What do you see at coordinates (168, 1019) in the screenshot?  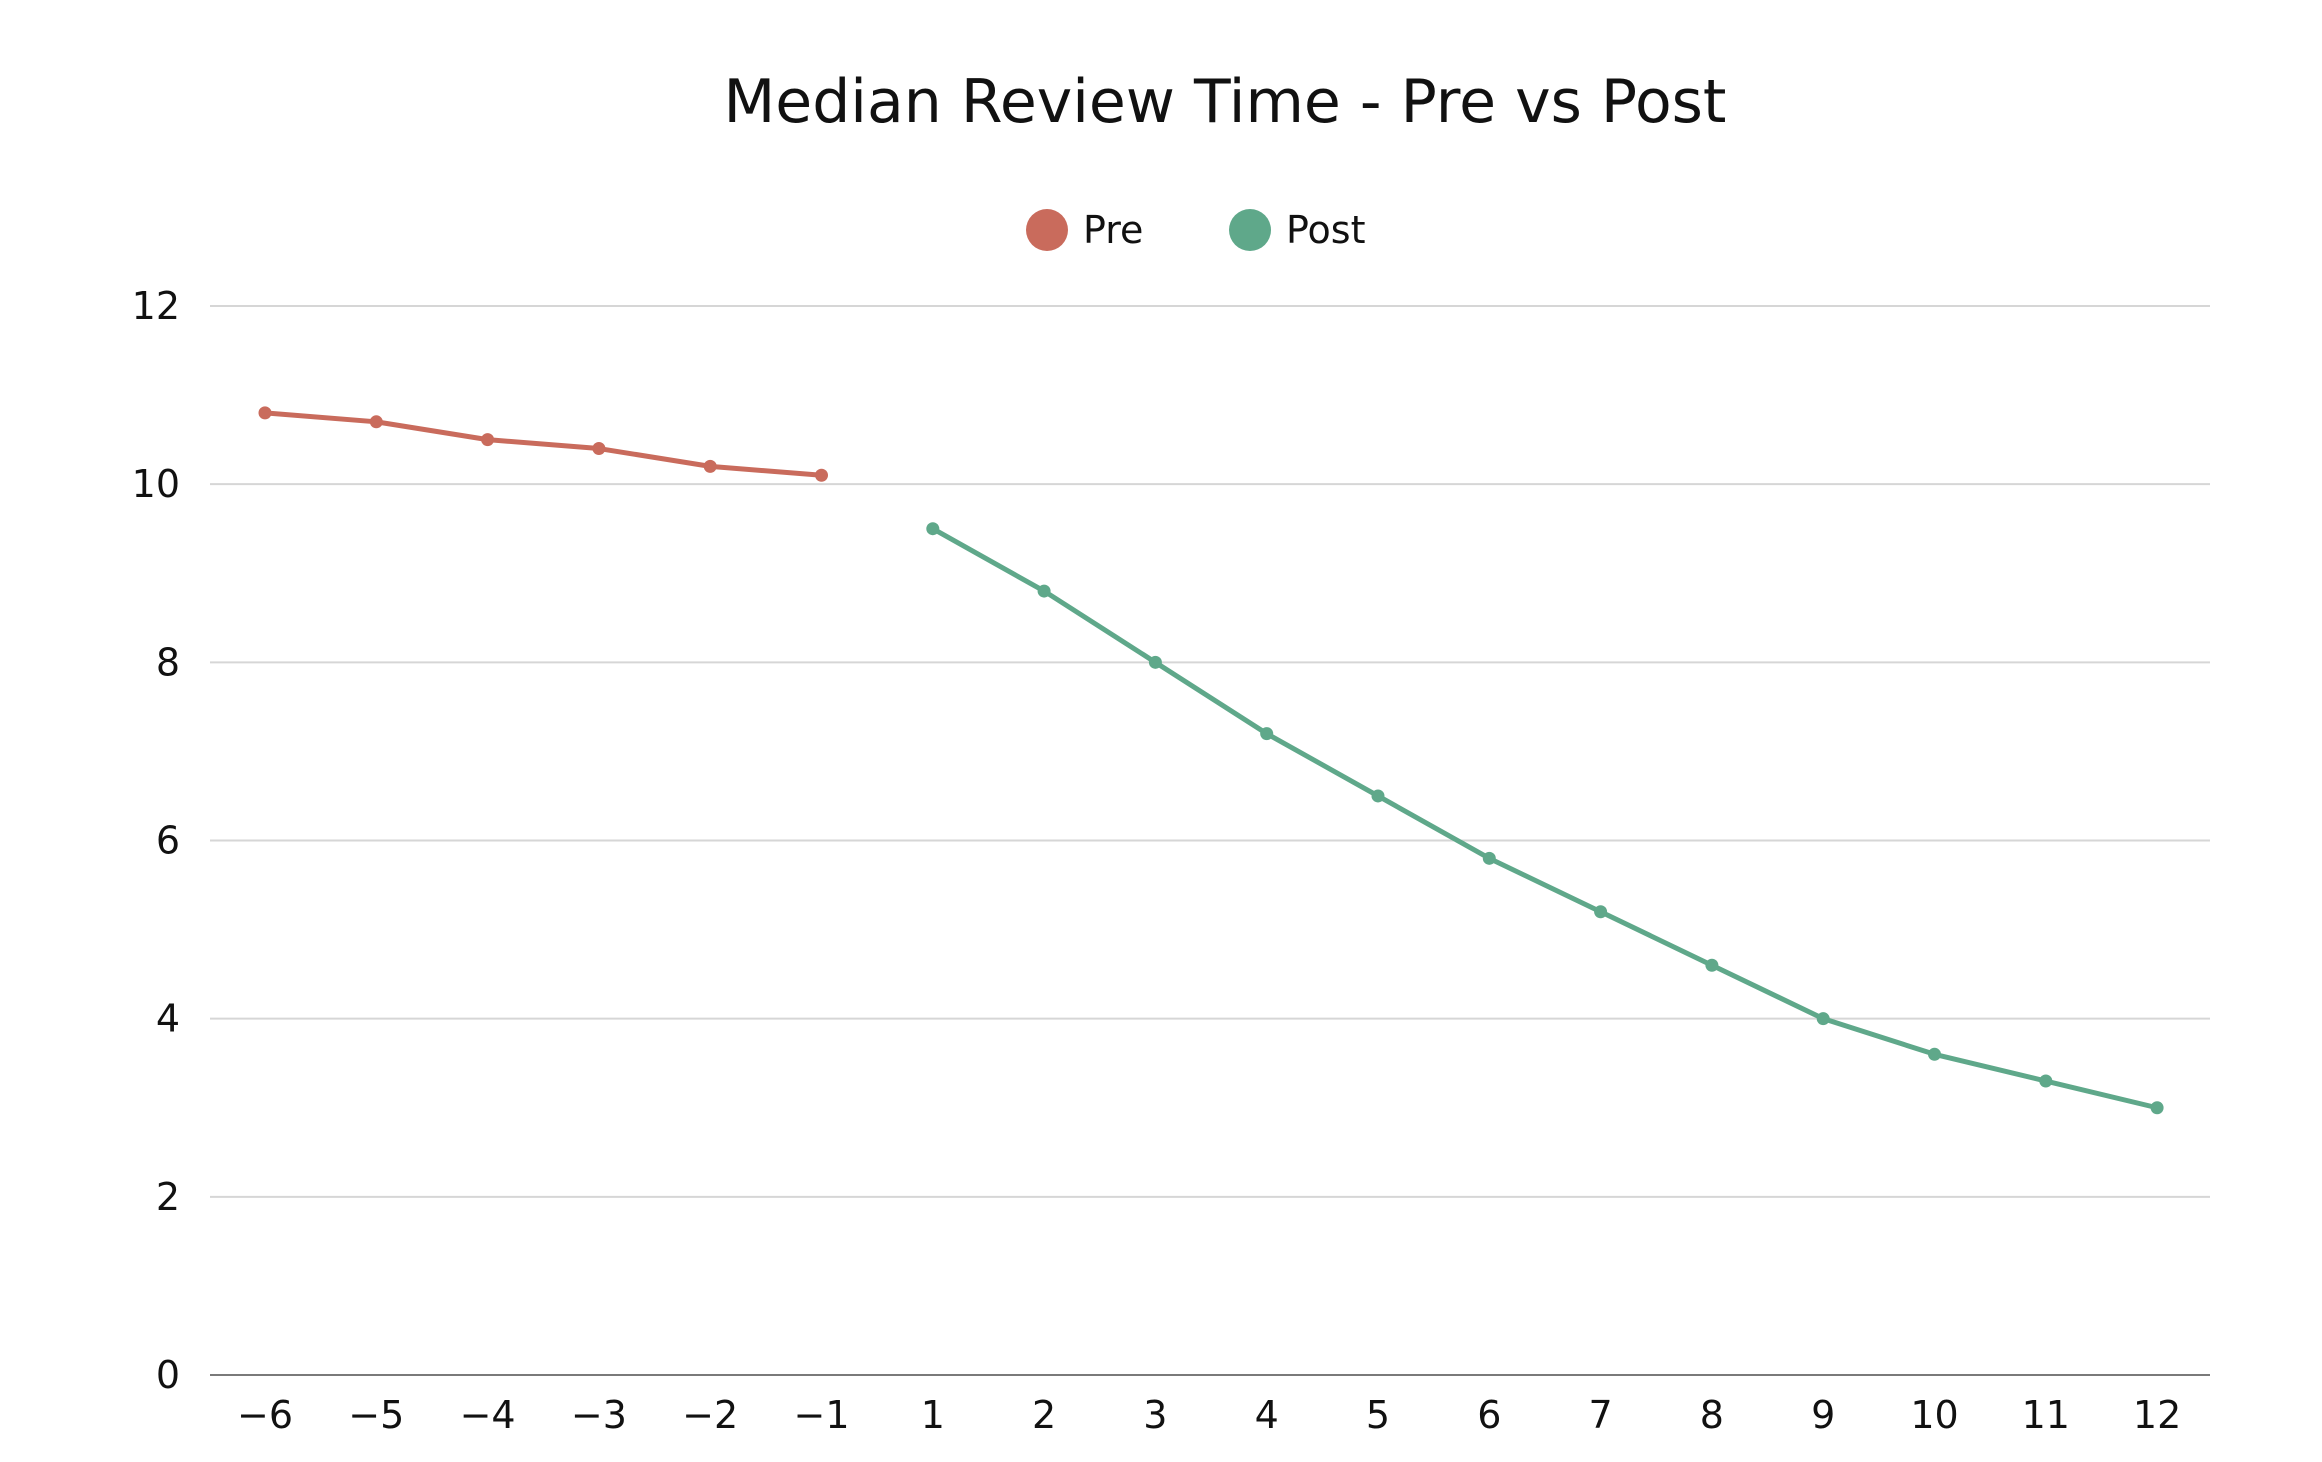 I see `y-tick-label-4: 4` at bounding box center [168, 1019].